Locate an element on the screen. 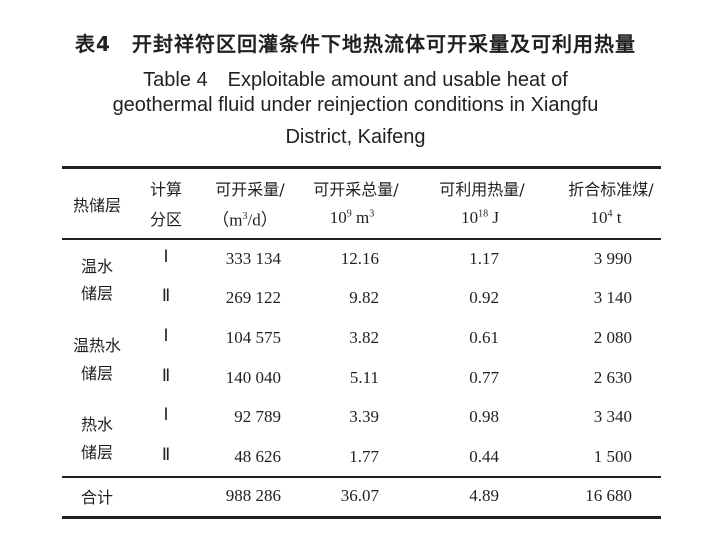  cell-coal: 3 990 is located at coordinates (612, 258).